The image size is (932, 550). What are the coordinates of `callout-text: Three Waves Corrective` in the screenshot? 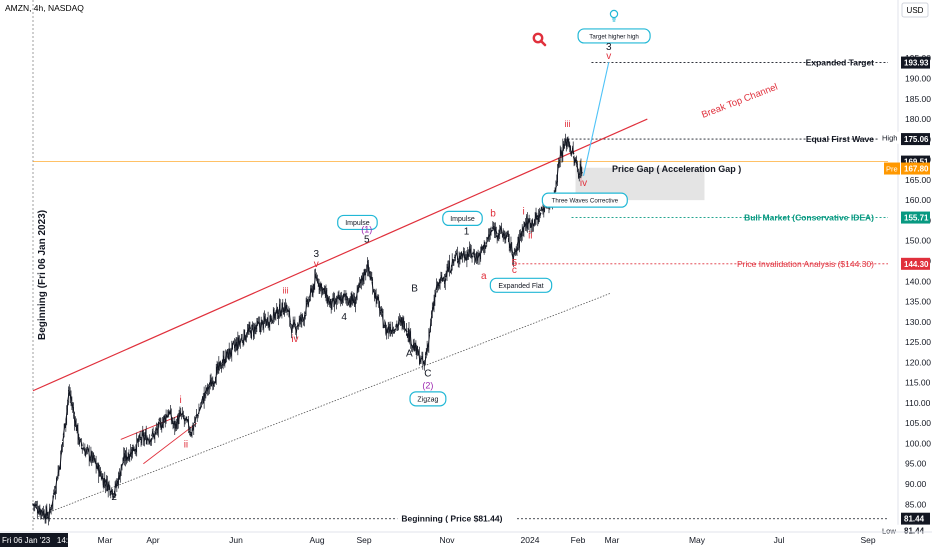 It's located at (585, 201).